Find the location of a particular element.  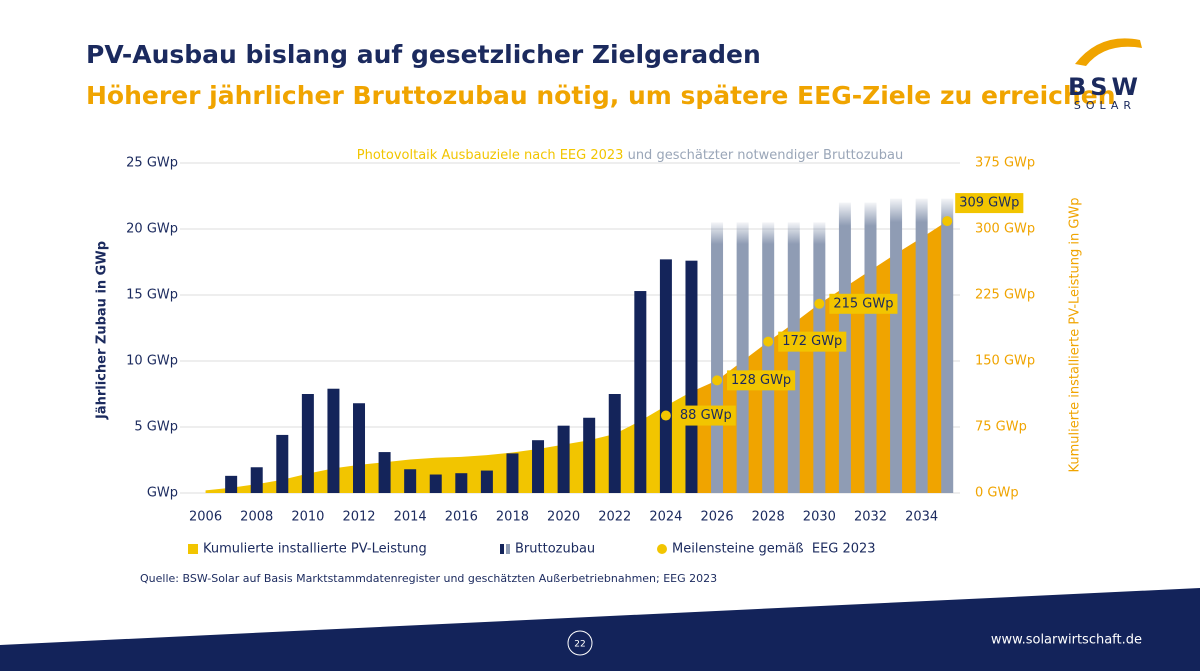

y2-tick-label: 300 GWp is located at coordinates (1005, 229).